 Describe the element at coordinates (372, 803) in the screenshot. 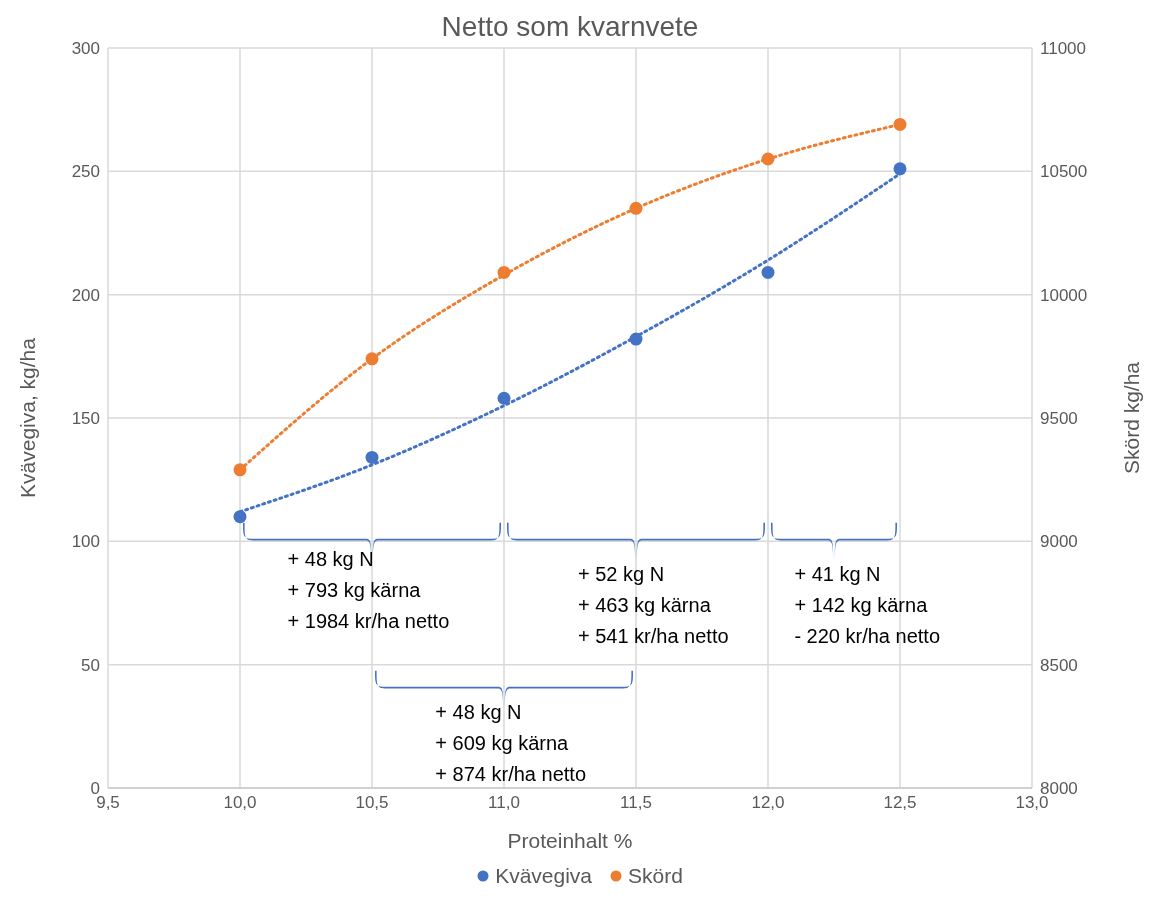

I see `x-tick-label: 10,5` at that location.